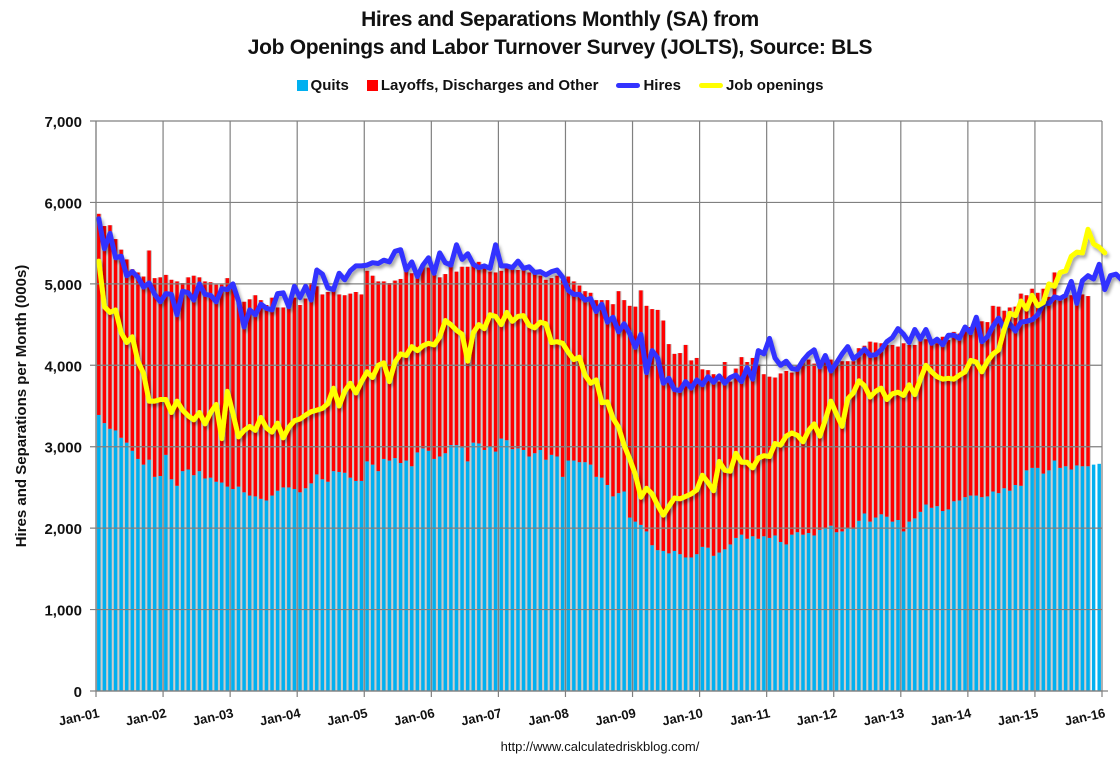  What do you see at coordinates (414, 716) in the screenshot?
I see `x-tick-label: Jan-06` at bounding box center [414, 716].